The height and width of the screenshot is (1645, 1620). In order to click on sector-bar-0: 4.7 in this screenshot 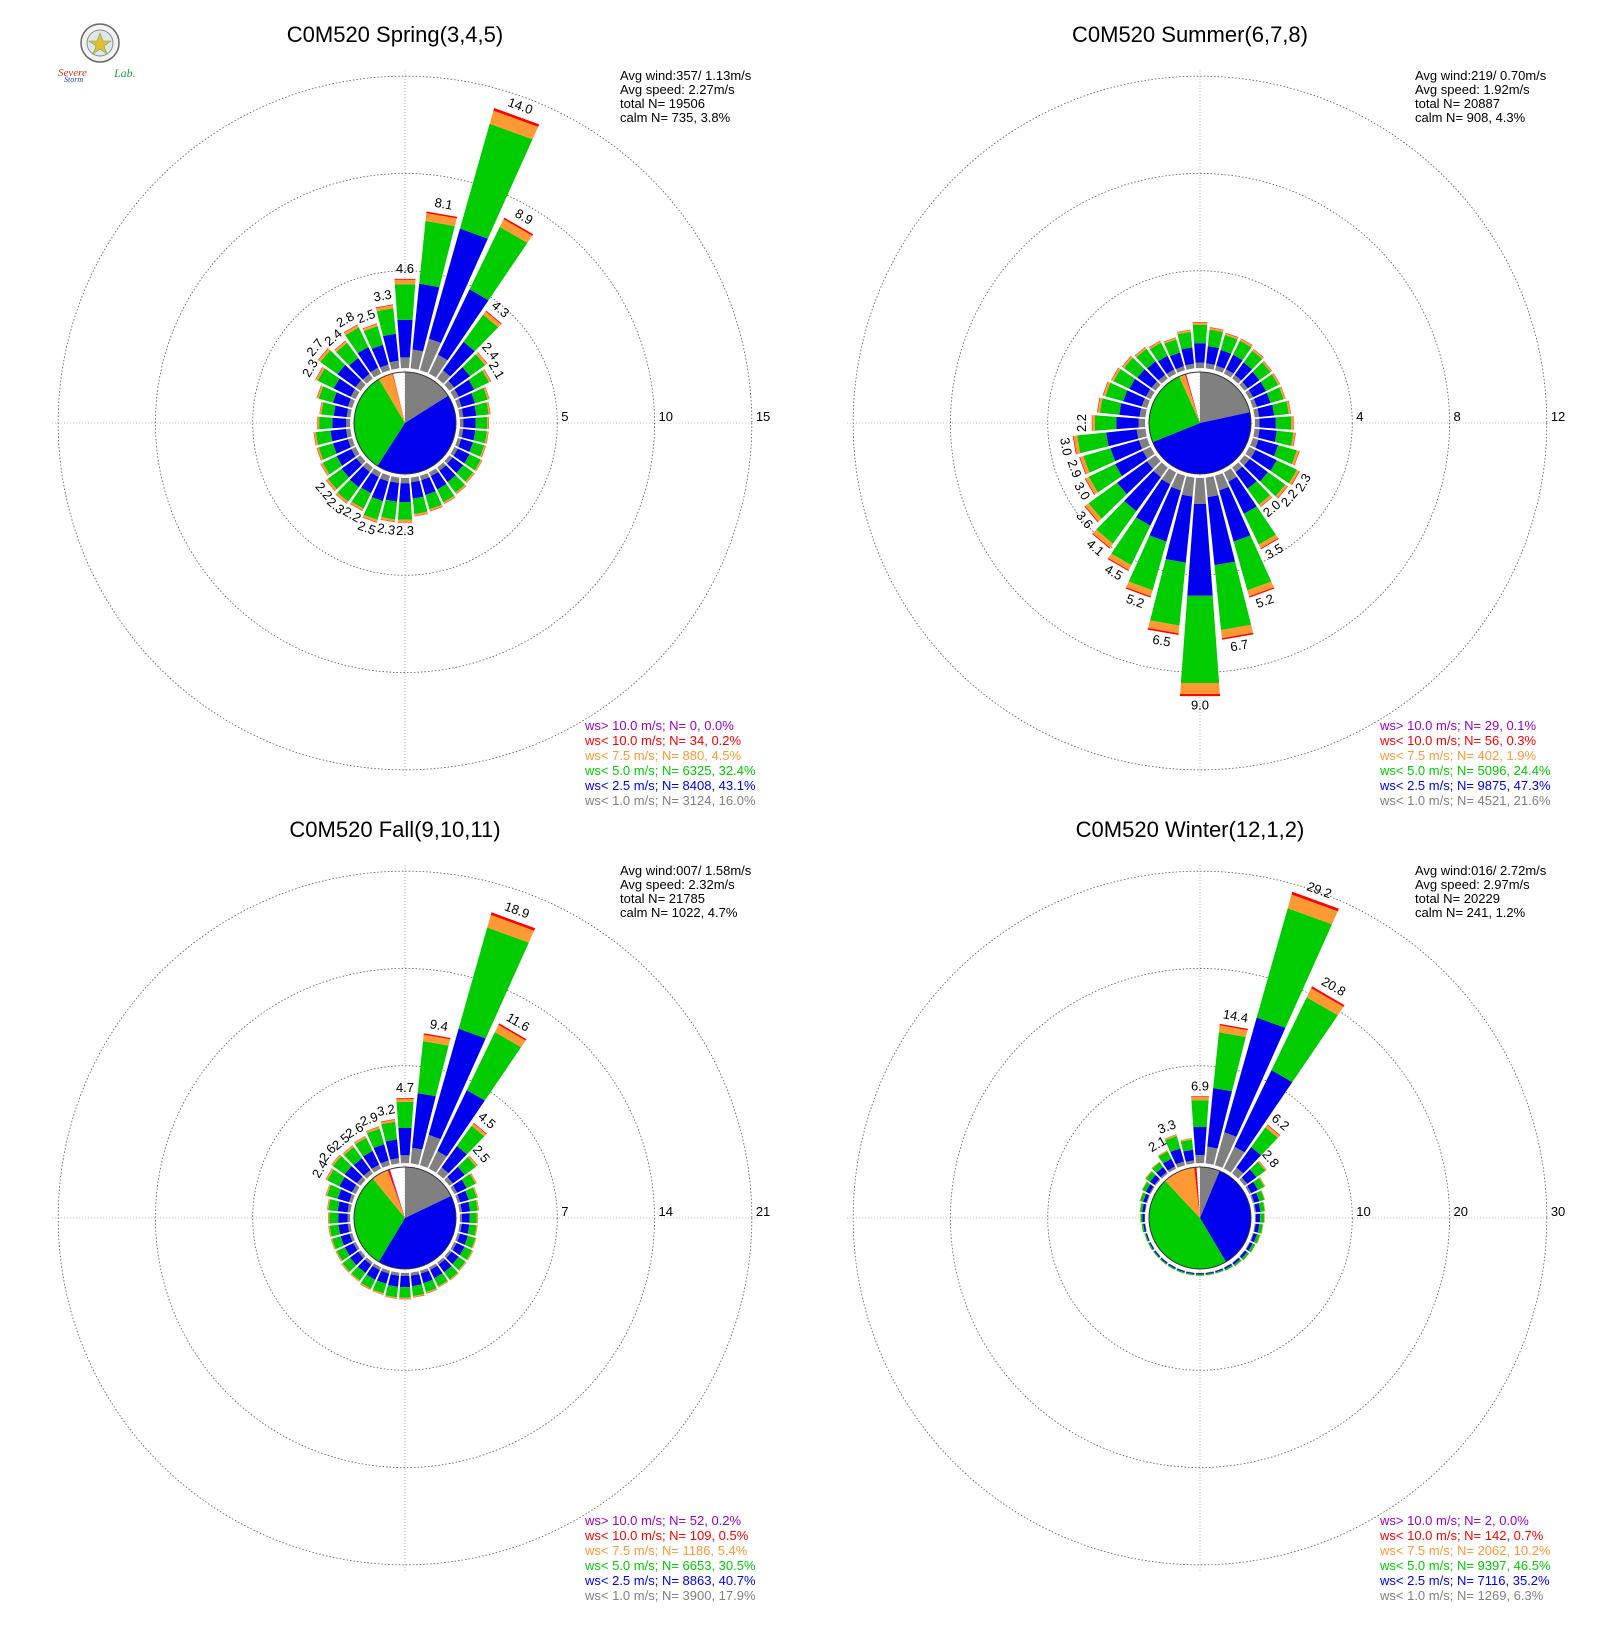, I will do `click(405, 1121)`.